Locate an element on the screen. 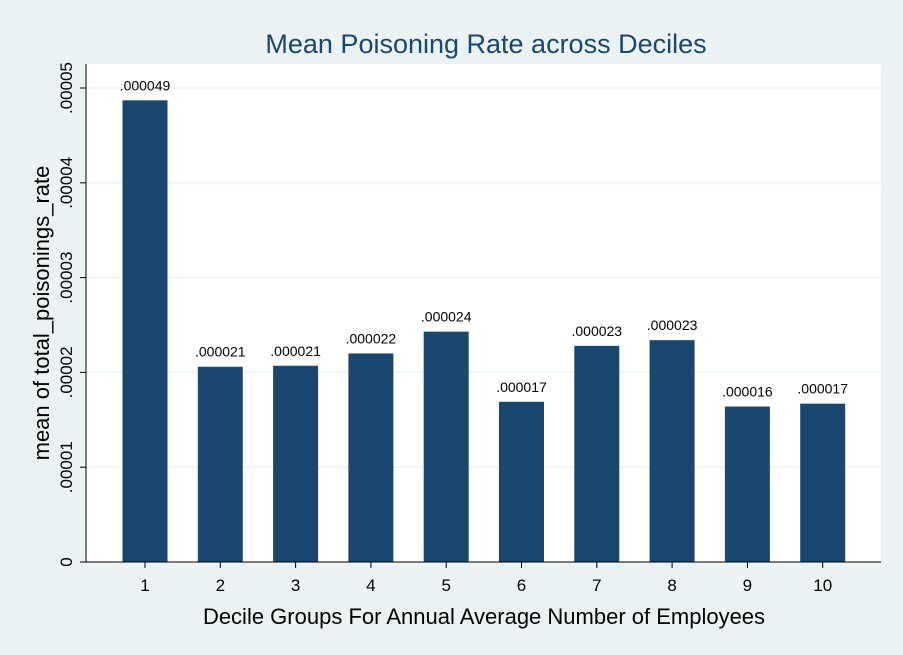 Image resolution: width=903 pixels, height=655 pixels. x-tick-label: 1 is located at coordinates (144, 585).